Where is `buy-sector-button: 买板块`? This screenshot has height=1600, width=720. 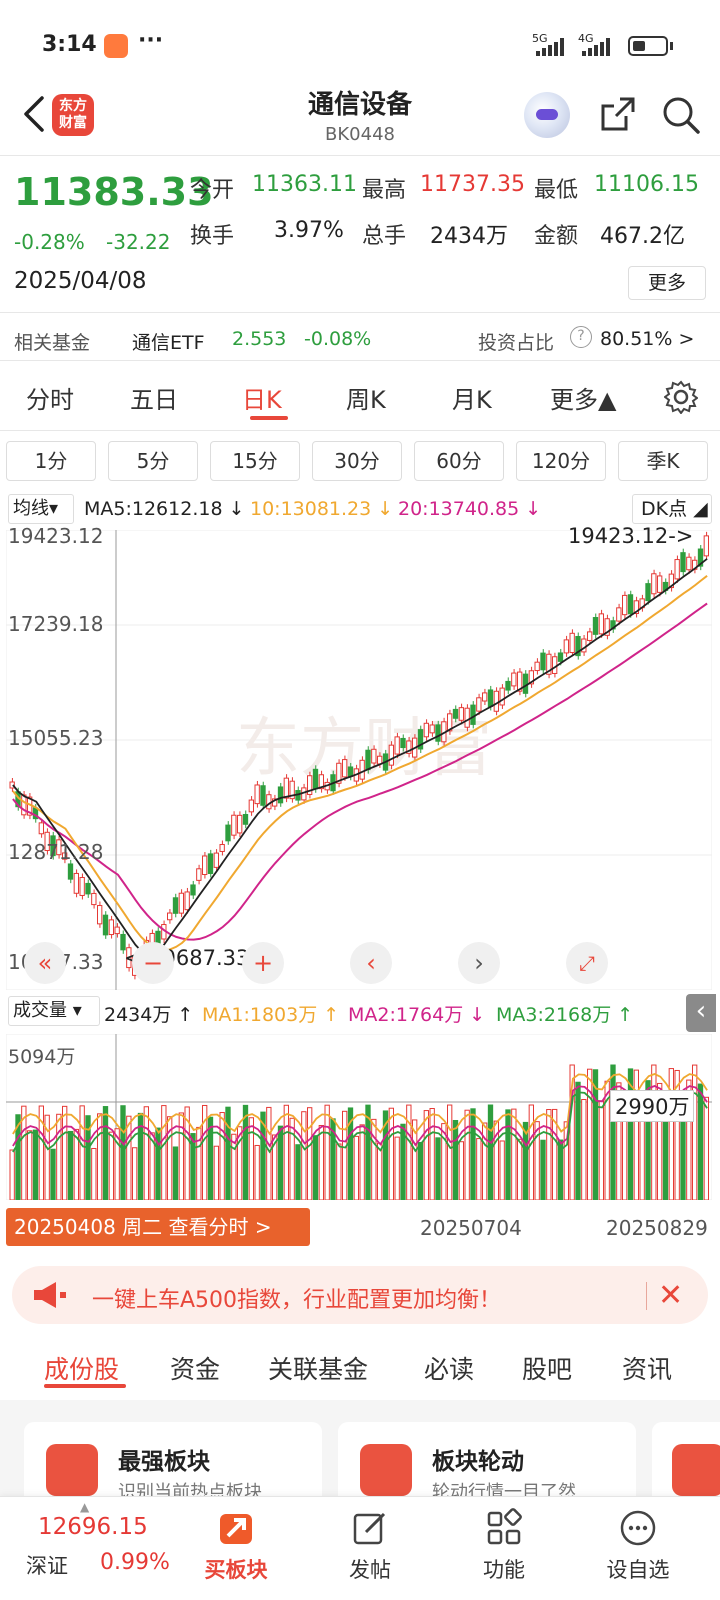
buy-sector-button: 买板块 is located at coordinates (236, 1546).